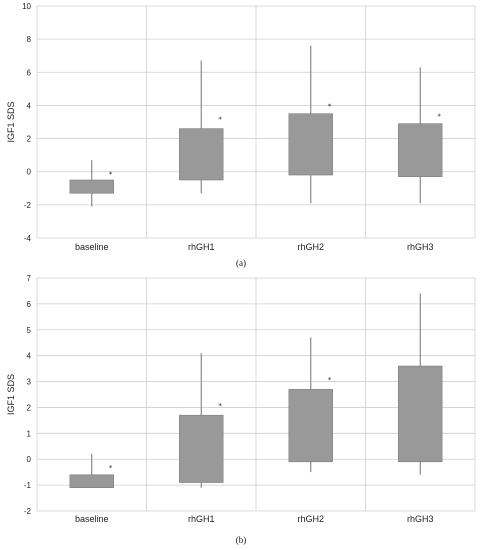 The image size is (482, 550). I want to click on y-tick-label: 3, so click(29, 382).